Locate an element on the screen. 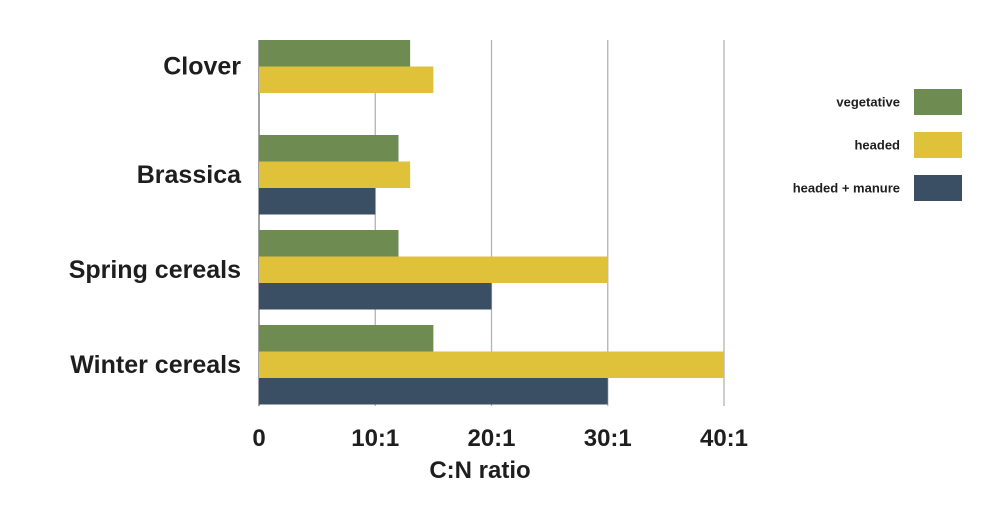 This screenshot has height=509, width=1000. category-label: Spring cereals is located at coordinates (155, 270).